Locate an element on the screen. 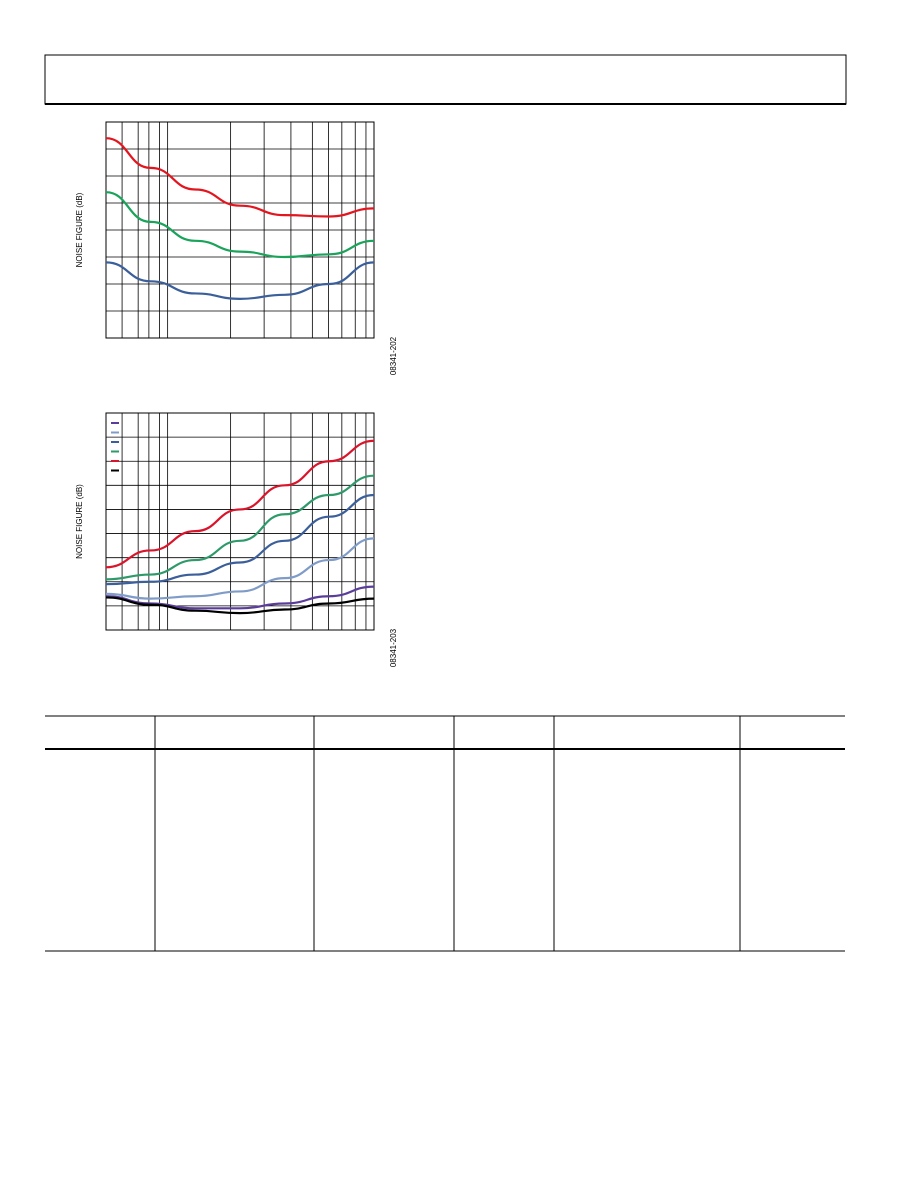  chart: NOISE FIGURE (dB) 08341-203 is located at coordinates (236, 539).